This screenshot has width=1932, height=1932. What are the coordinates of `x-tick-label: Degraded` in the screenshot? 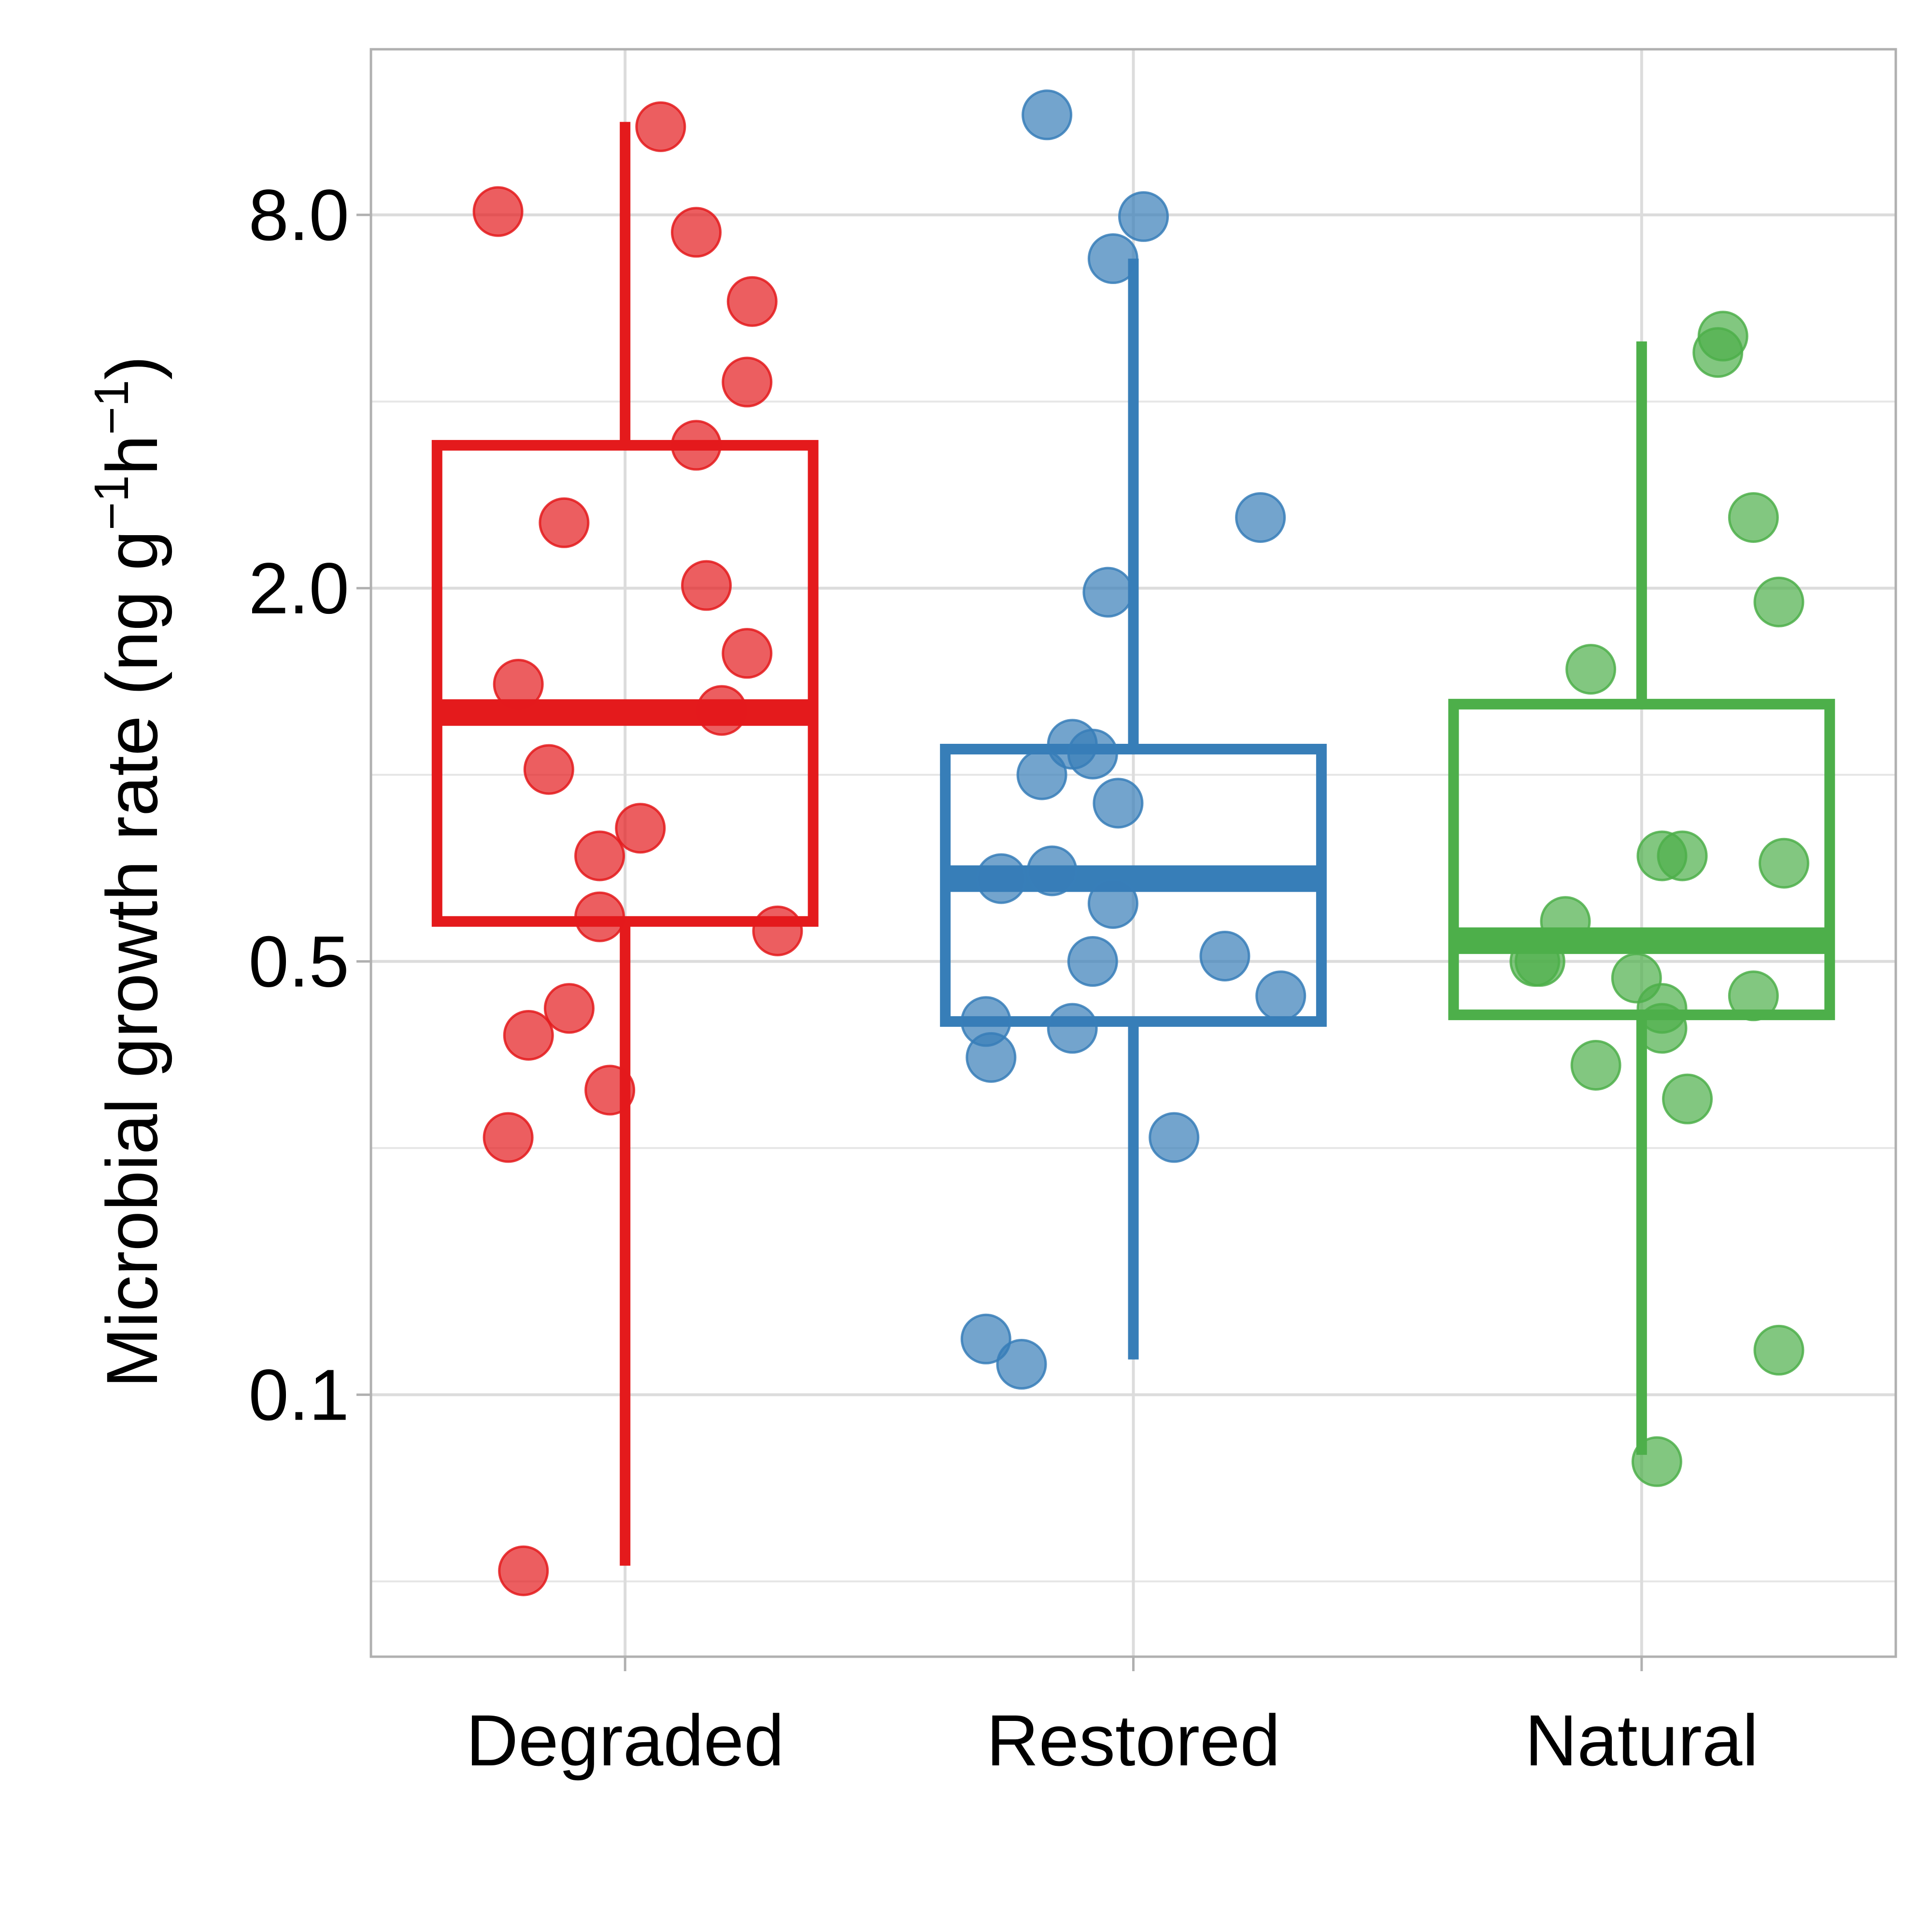 It's located at (625, 1740).